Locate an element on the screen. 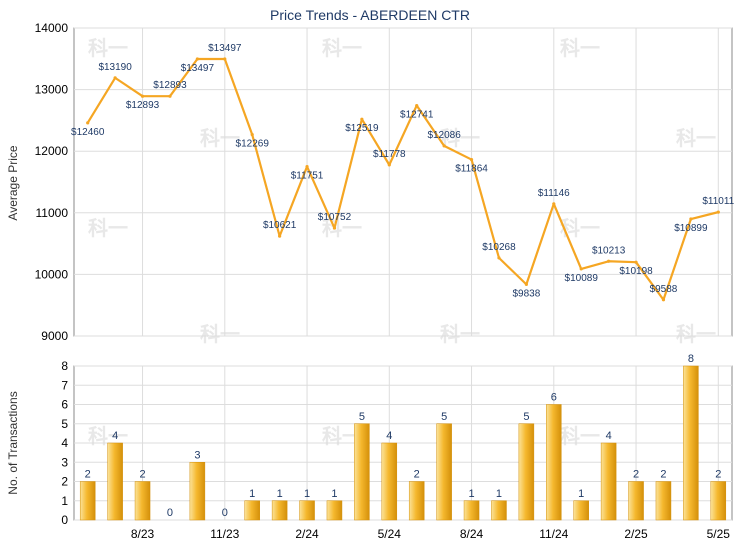 This screenshot has width=740, height=550. price-point-label: $12519 is located at coordinates (362, 128).